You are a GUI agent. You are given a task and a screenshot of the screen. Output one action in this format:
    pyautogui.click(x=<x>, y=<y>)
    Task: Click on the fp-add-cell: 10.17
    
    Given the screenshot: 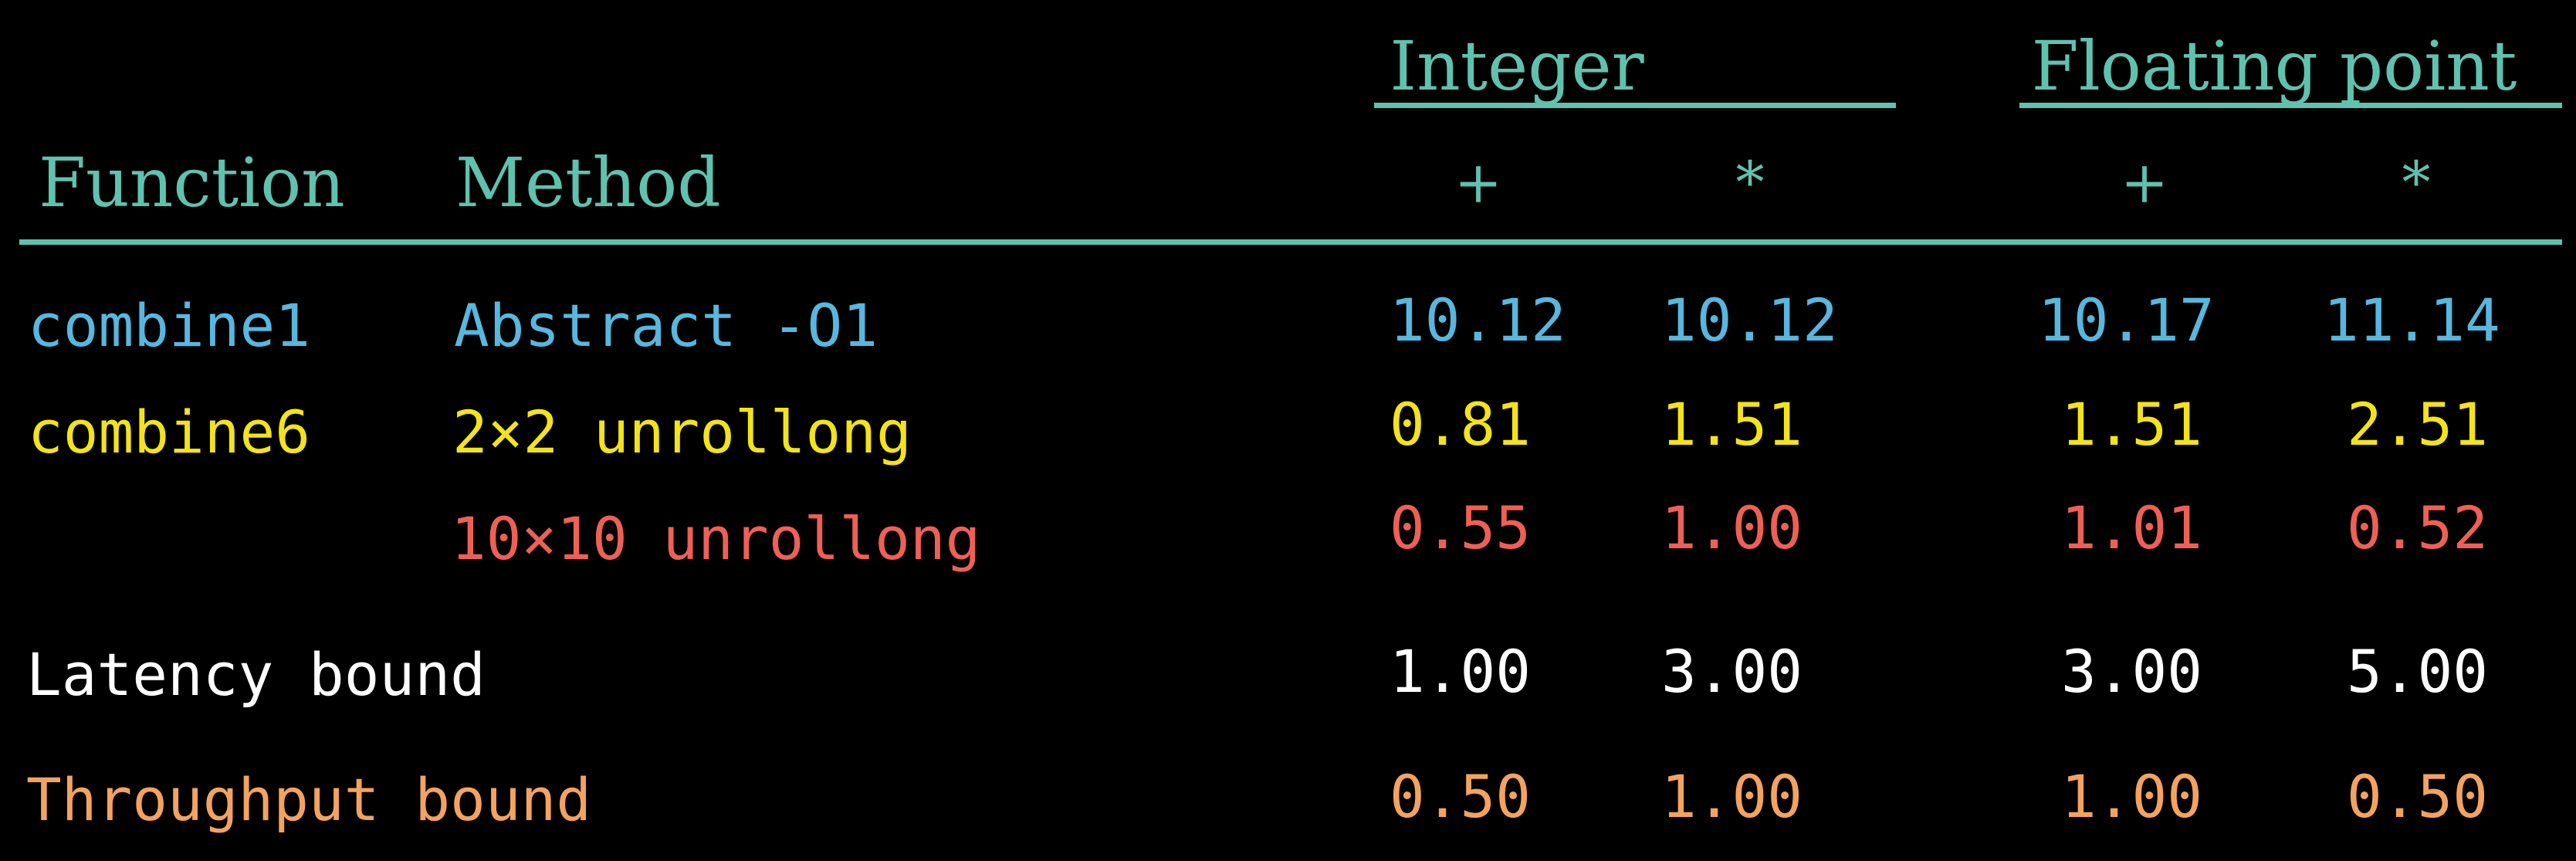 What is the action you would take?
    pyautogui.click(x=2126, y=320)
    